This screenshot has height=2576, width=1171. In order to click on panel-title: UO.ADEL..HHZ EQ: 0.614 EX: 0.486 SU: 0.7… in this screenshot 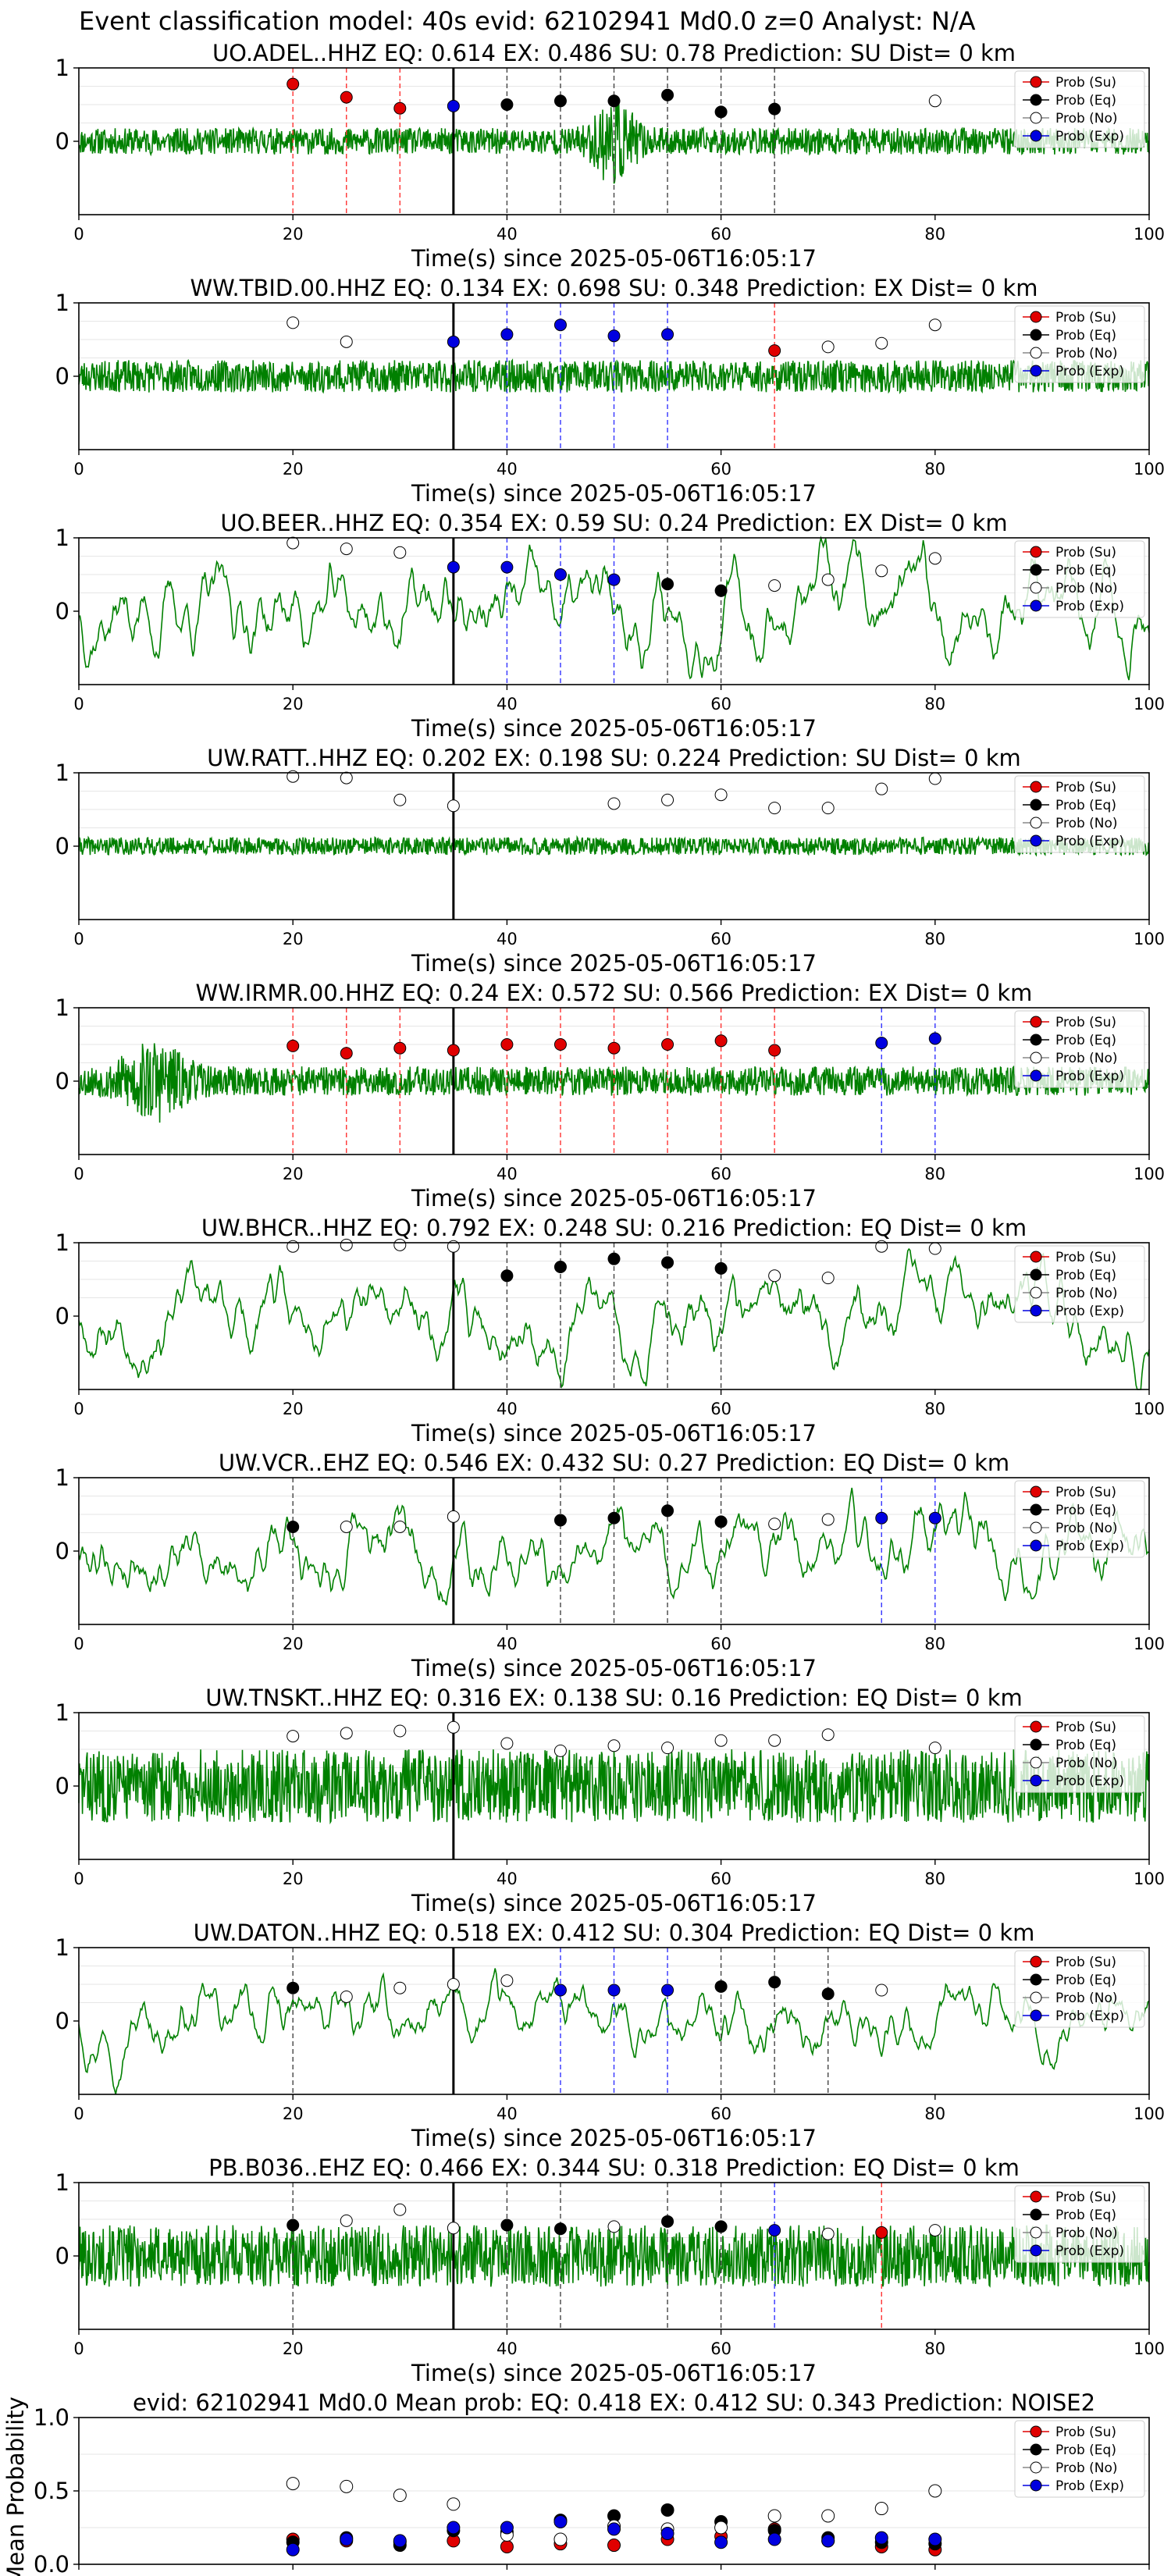, I will do `click(614, 53)`.